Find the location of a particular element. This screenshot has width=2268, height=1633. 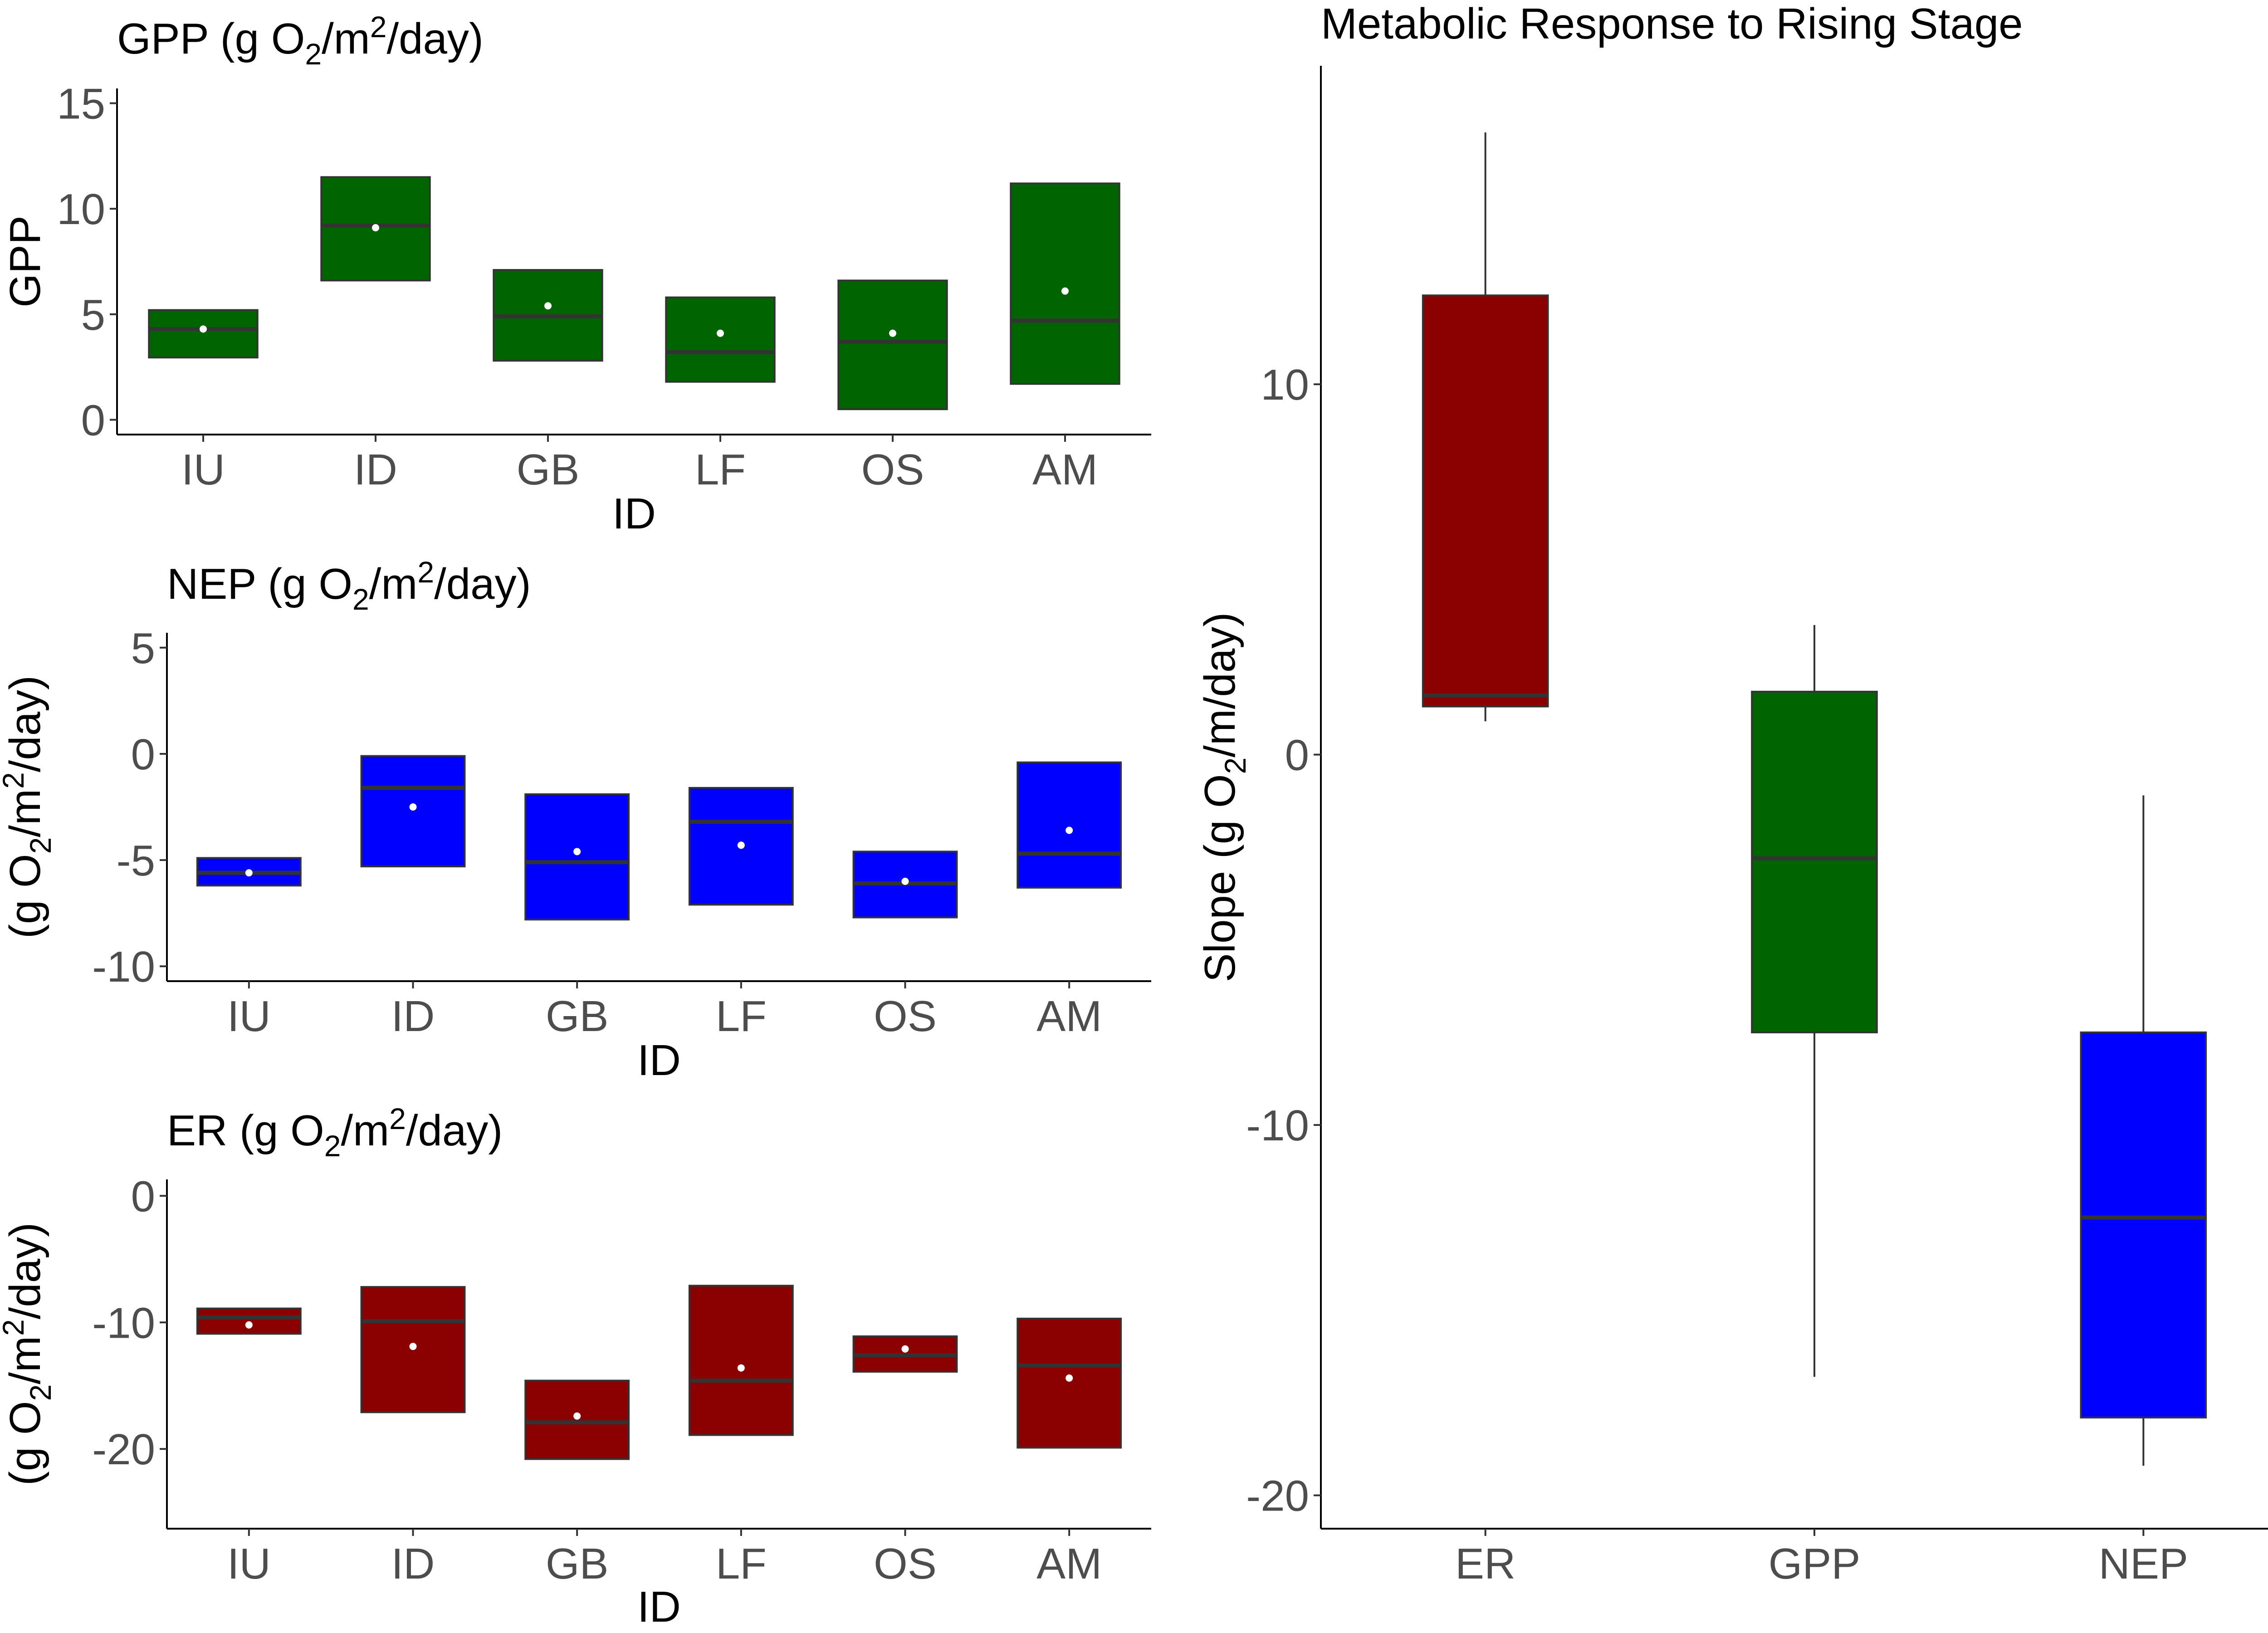

y-tick-label: -20 is located at coordinates (1278, 1496).